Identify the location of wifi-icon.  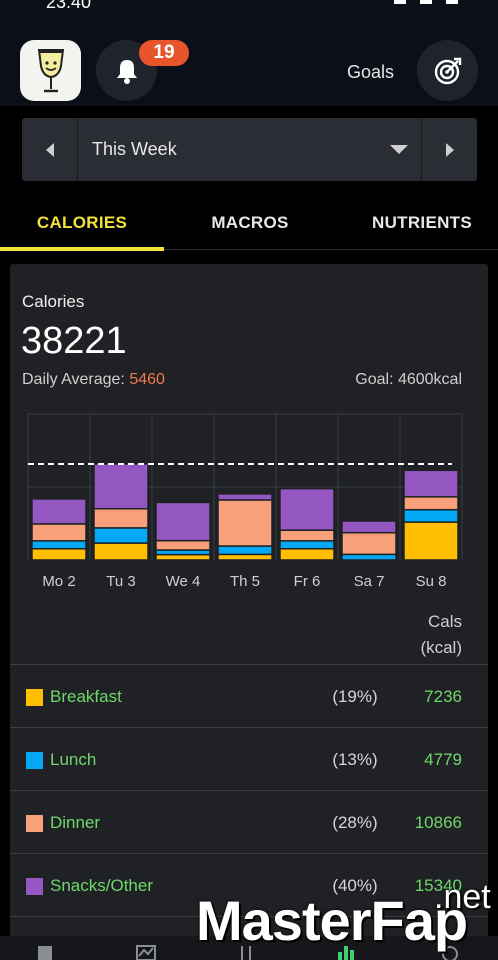
(426, 2).